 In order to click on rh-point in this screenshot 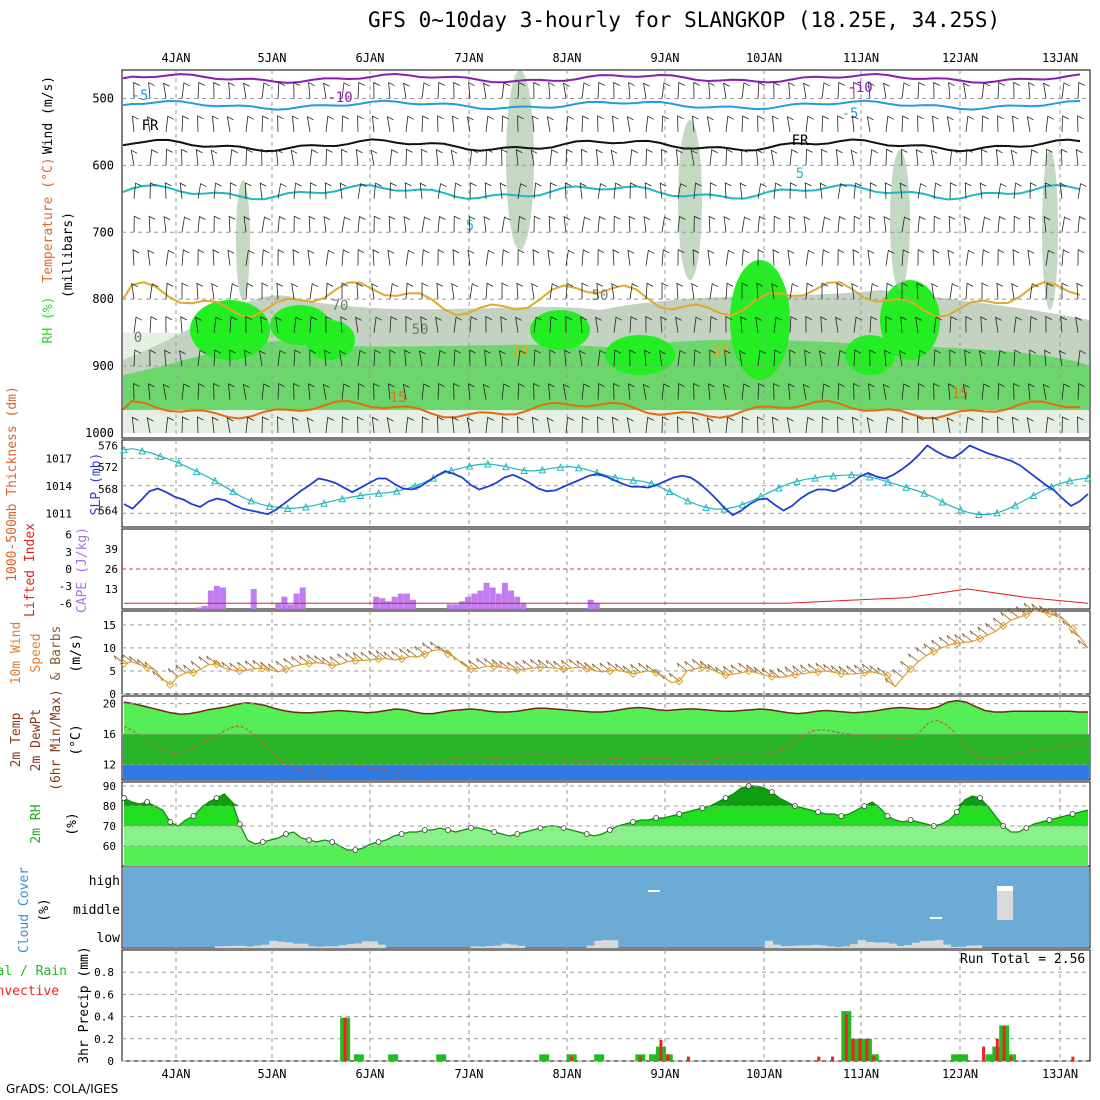, I will do `click(771, 792)`.